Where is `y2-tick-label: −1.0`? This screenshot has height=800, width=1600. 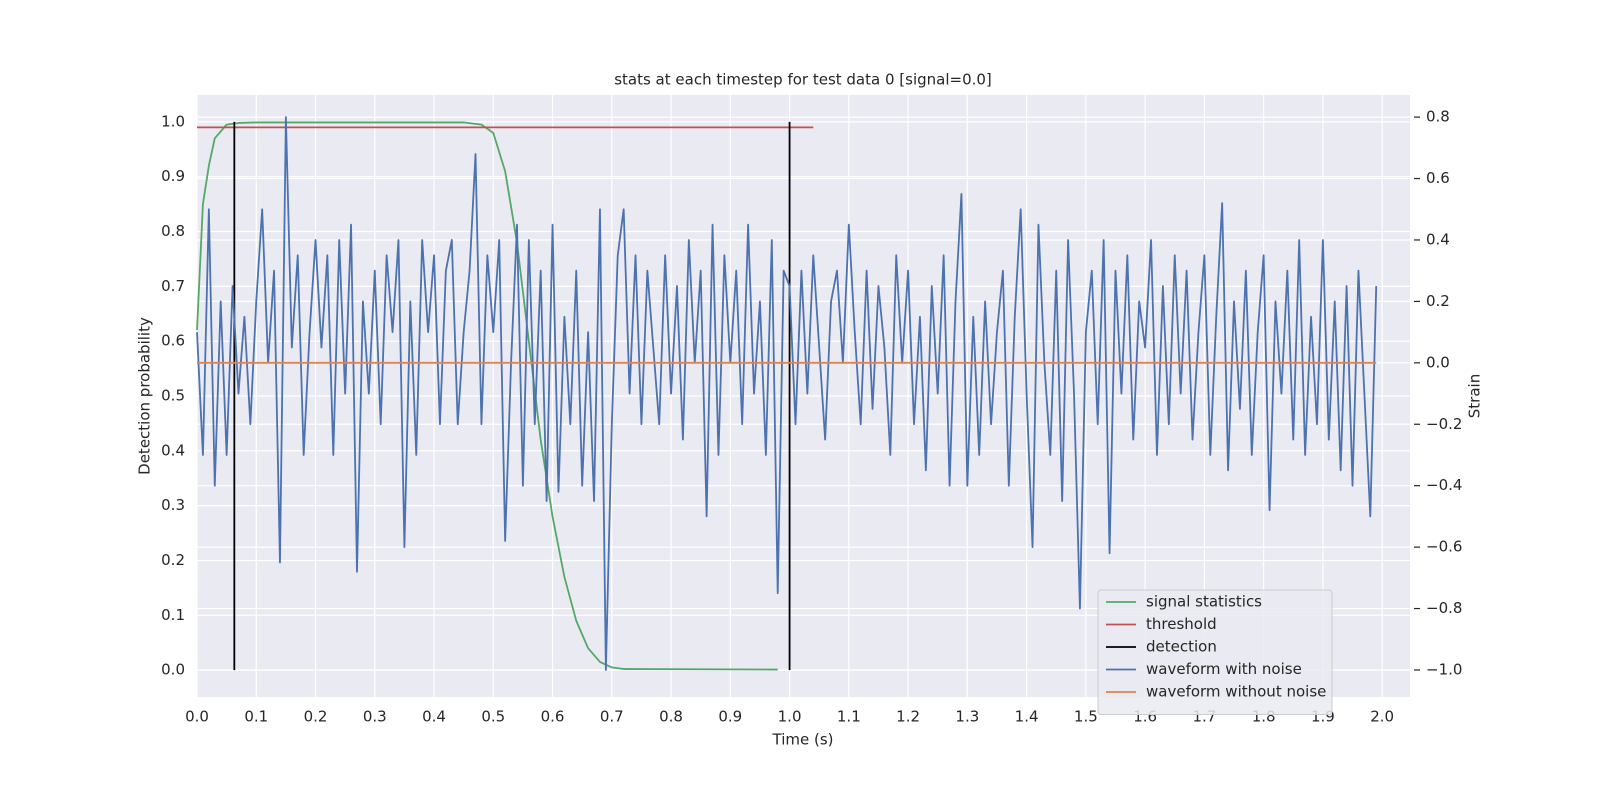
y2-tick-label: −1.0 is located at coordinates (1444, 669).